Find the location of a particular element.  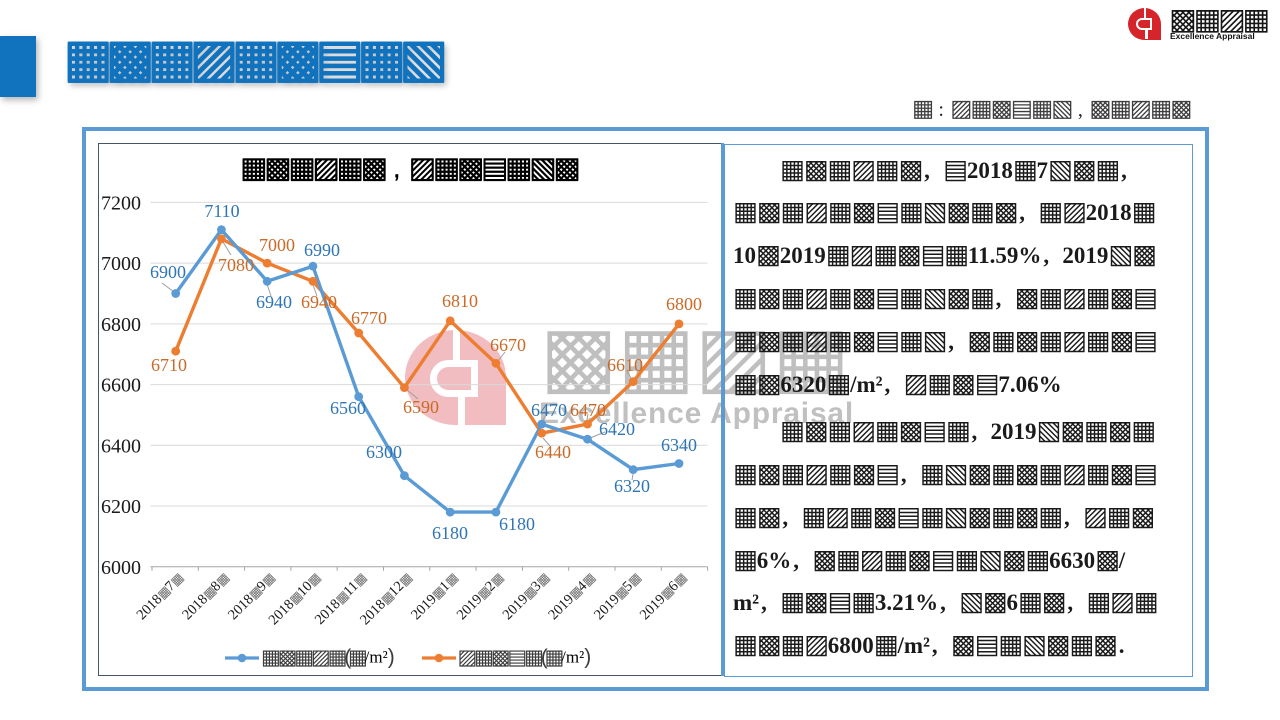

svg-text: 7110 is located at coordinates (221, 211).